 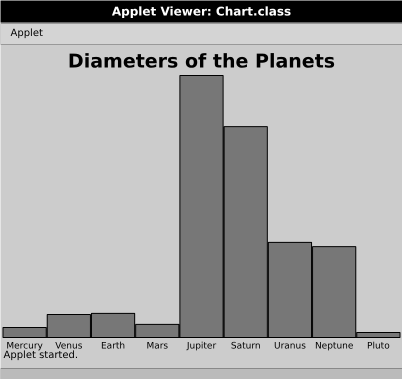 What do you see at coordinates (26, 33) in the screenshot?
I see `text: Applet` at bounding box center [26, 33].